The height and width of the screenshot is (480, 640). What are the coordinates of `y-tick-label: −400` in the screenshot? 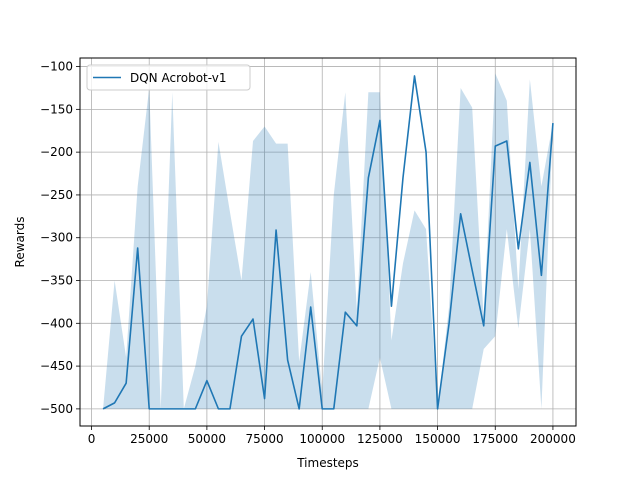 It's located at (56, 323).